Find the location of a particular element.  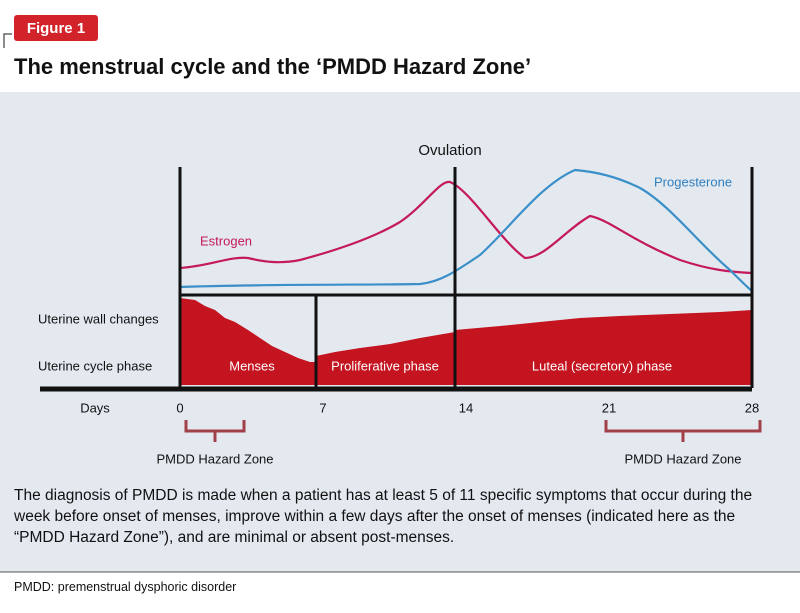

day-ticks: 0 7 14 21 28 is located at coordinates (467, 407).